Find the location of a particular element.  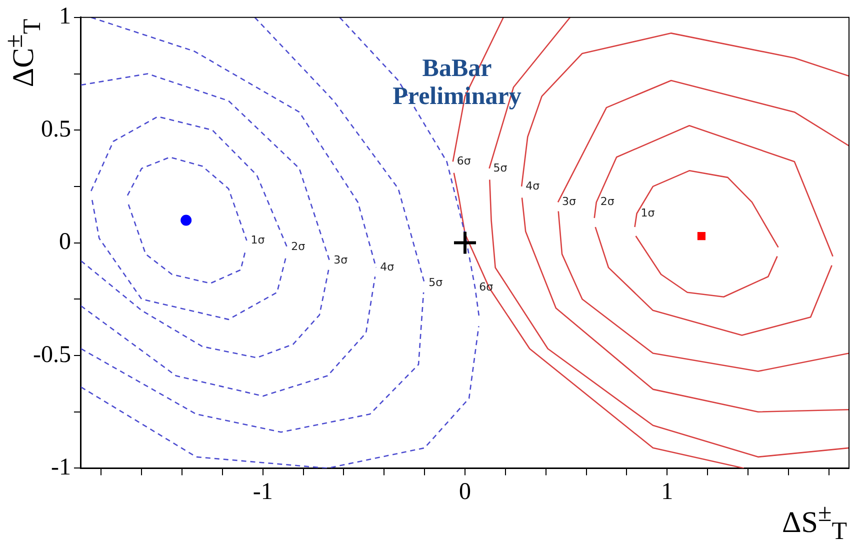

y-tick-label: 0.5 is located at coordinates (55, 129).